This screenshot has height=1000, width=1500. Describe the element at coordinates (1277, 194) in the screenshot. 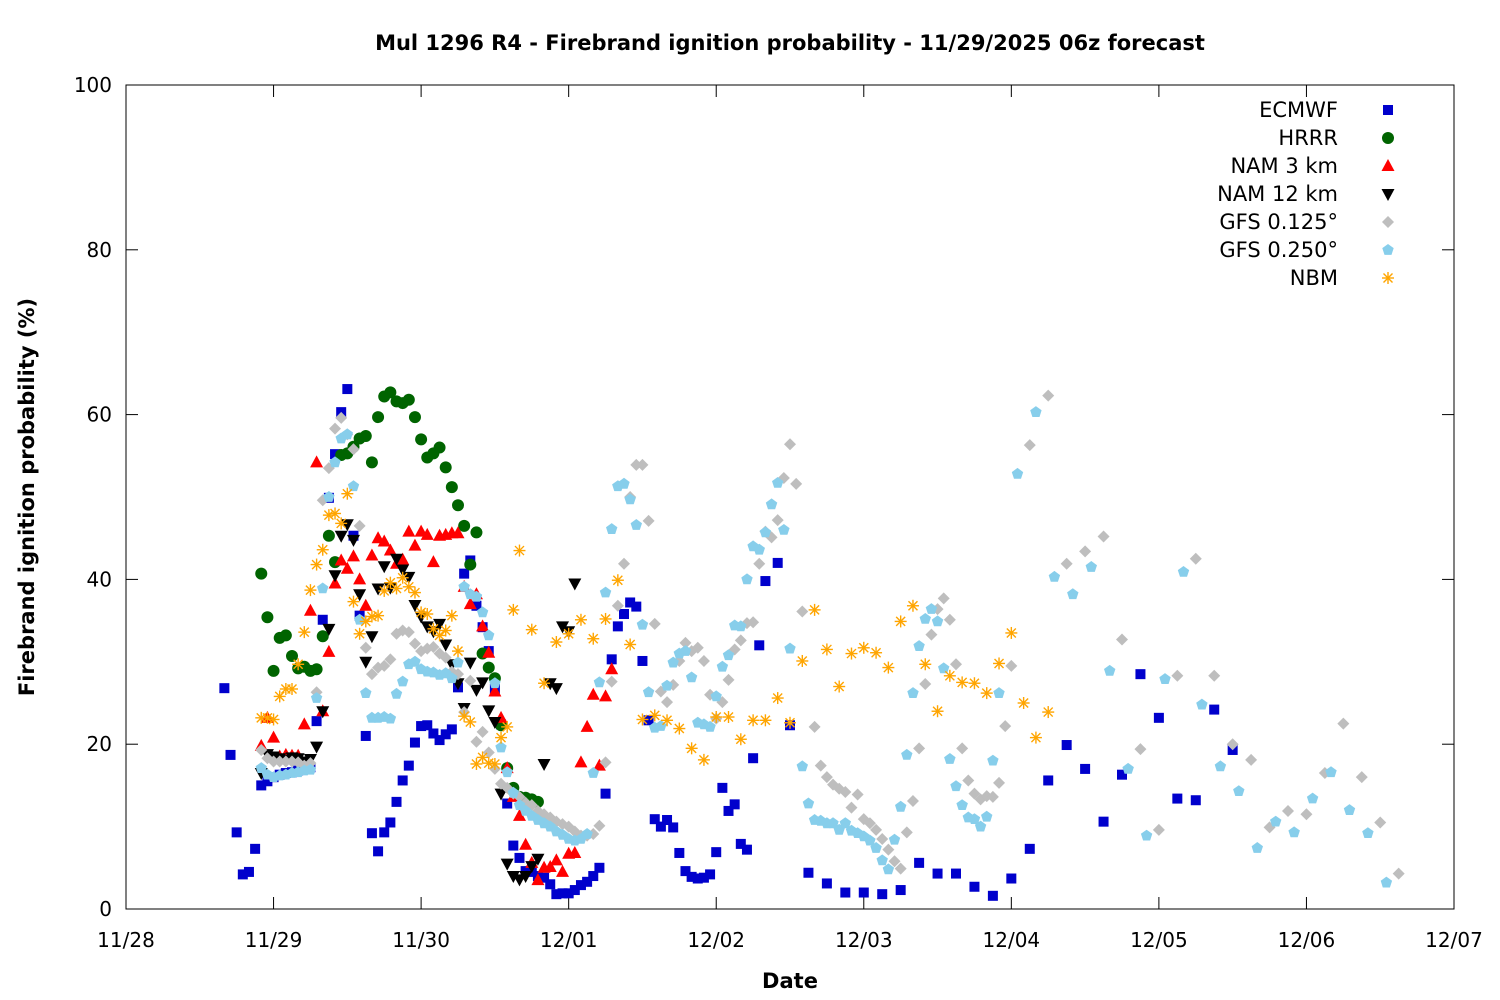

I see `legend-label: NAM 12 km` at that location.